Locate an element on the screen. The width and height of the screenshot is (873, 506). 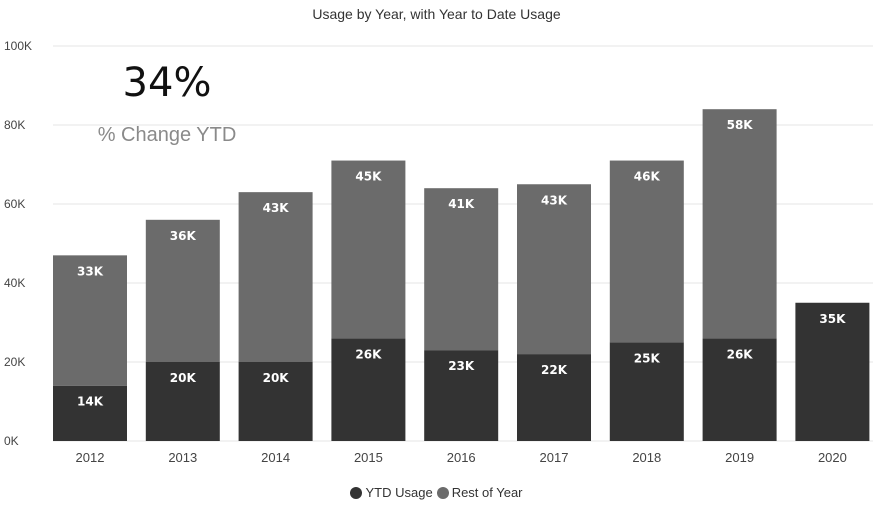
y-tick-label: 20K is located at coordinates (14, 362).